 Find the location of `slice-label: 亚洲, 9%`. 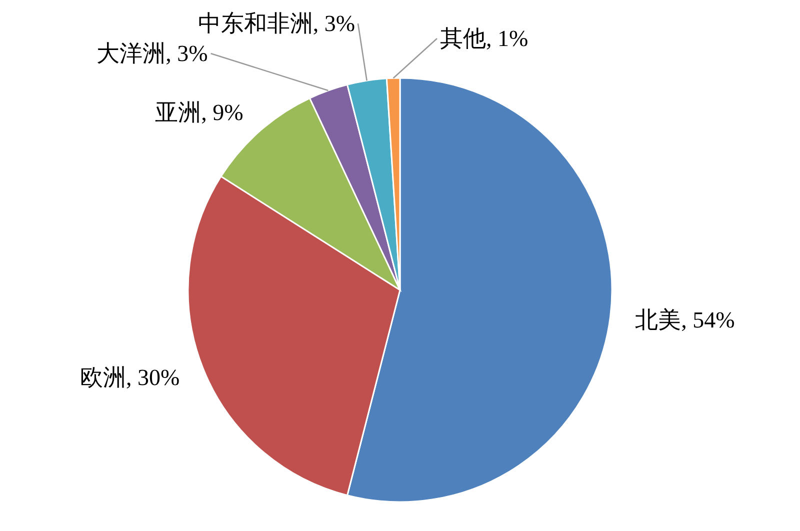

slice-label: 亚洲, 9% is located at coordinates (199, 113).